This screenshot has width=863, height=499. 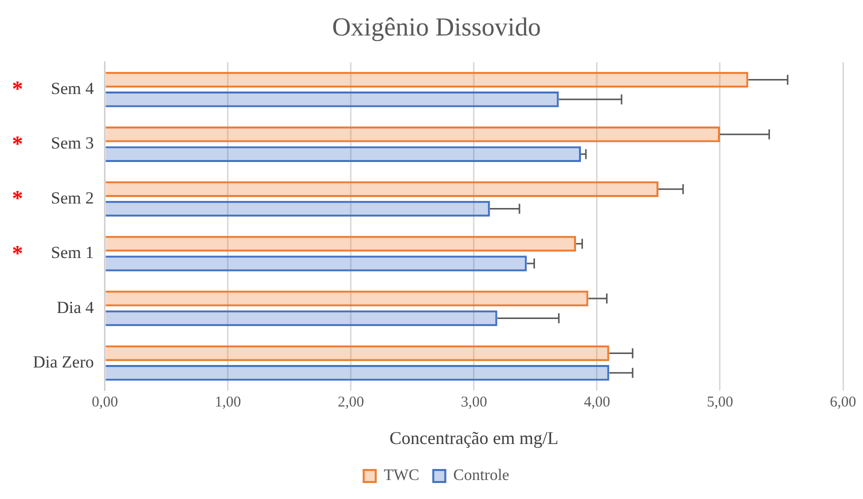 I want to click on x-tick-label: 3,00, so click(x=474, y=402).